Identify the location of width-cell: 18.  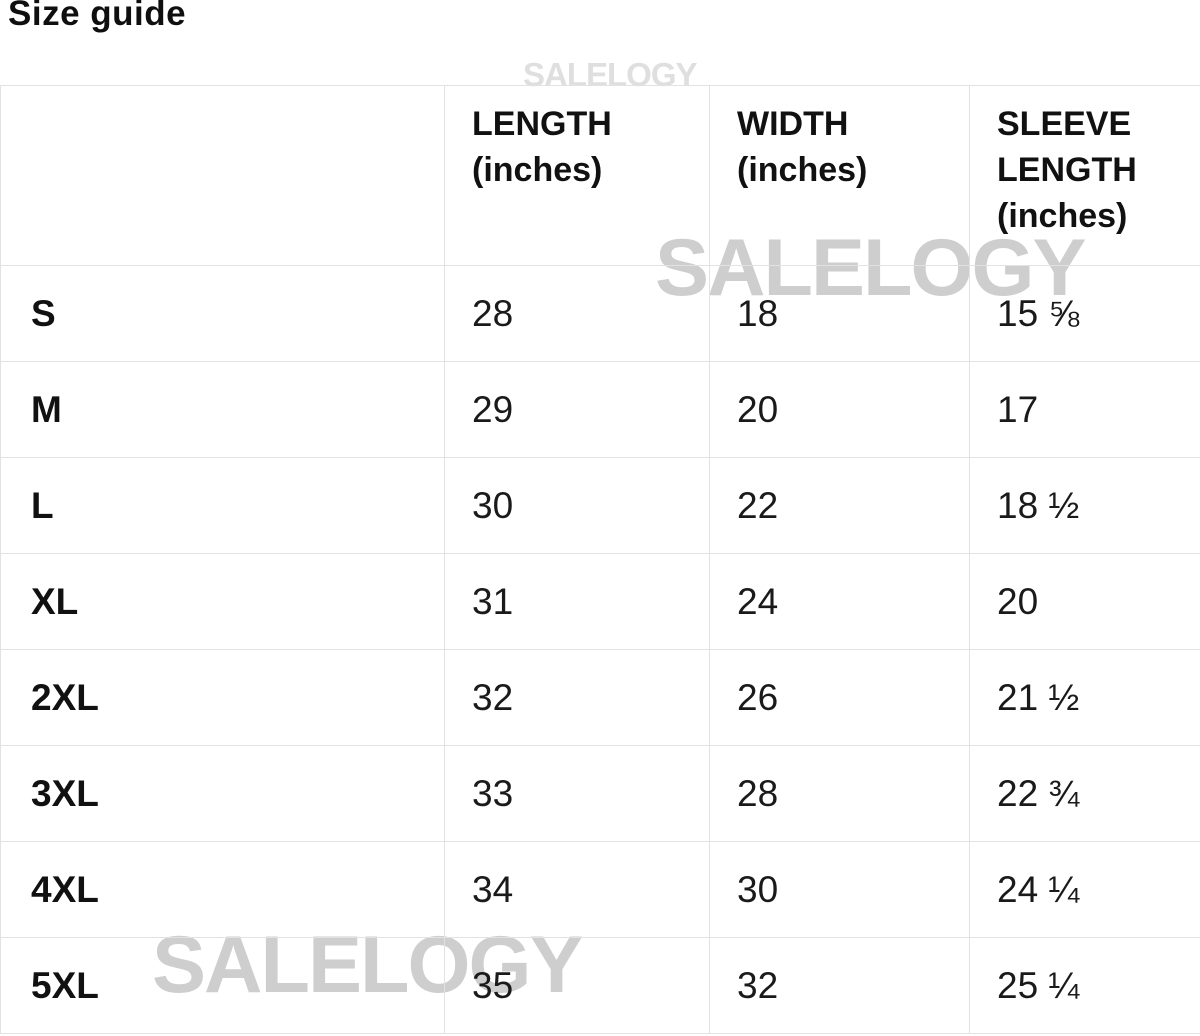
(839, 313).